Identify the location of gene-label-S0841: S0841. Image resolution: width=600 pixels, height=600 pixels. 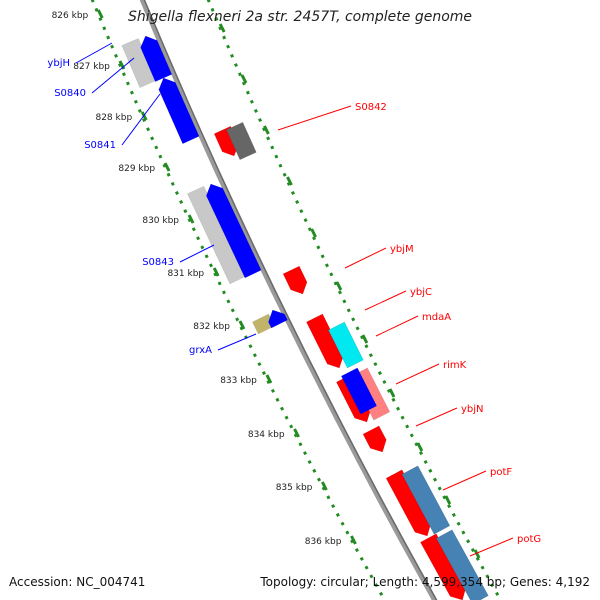
(100, 145).